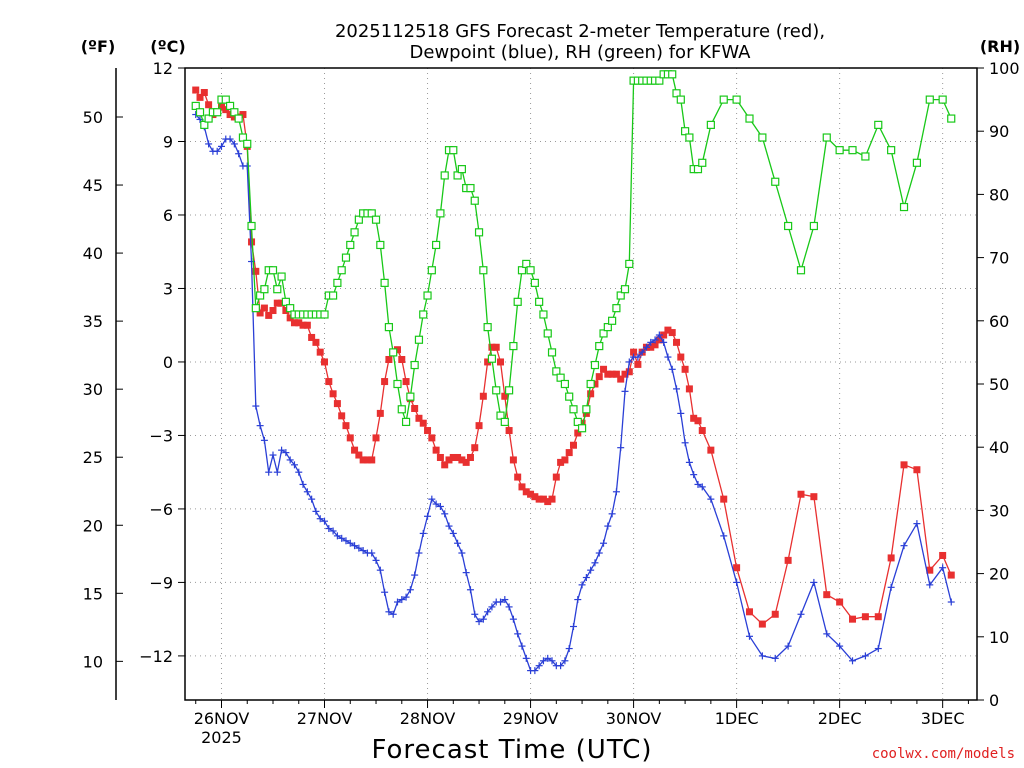 Image resolution: width=1024 pixels, height=768 pixels. I want to click on fahrenheit-tick-label: 25, so click(93, 457).